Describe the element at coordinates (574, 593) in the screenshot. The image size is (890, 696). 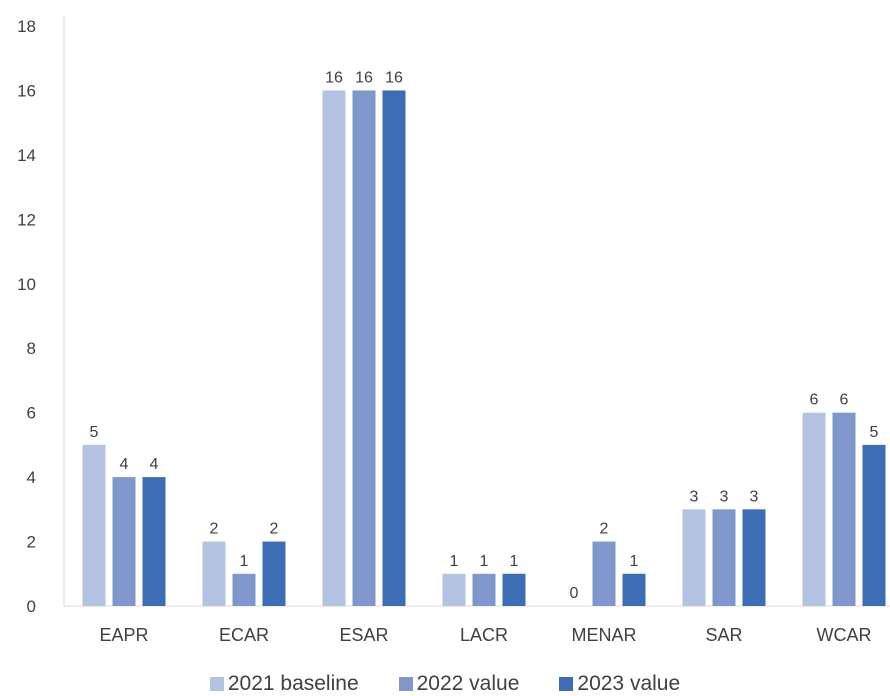
I see `data-label: 0` at that location.